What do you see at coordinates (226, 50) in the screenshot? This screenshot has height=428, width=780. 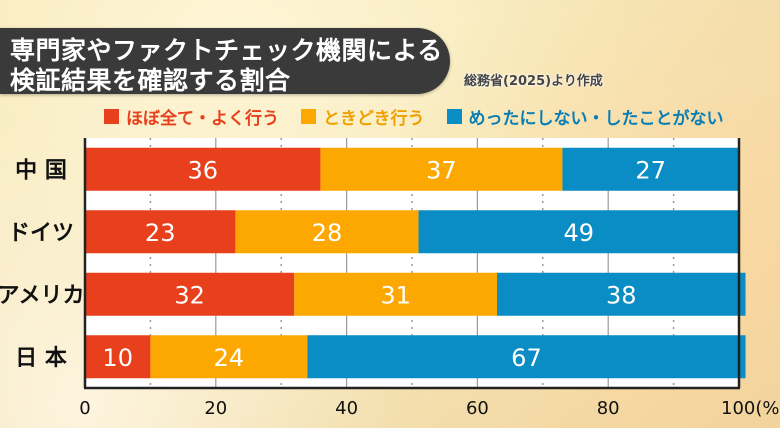 I see `chart-title-line-1: 専門家やファクトチェック機関による` at bounding box center [226, 50].